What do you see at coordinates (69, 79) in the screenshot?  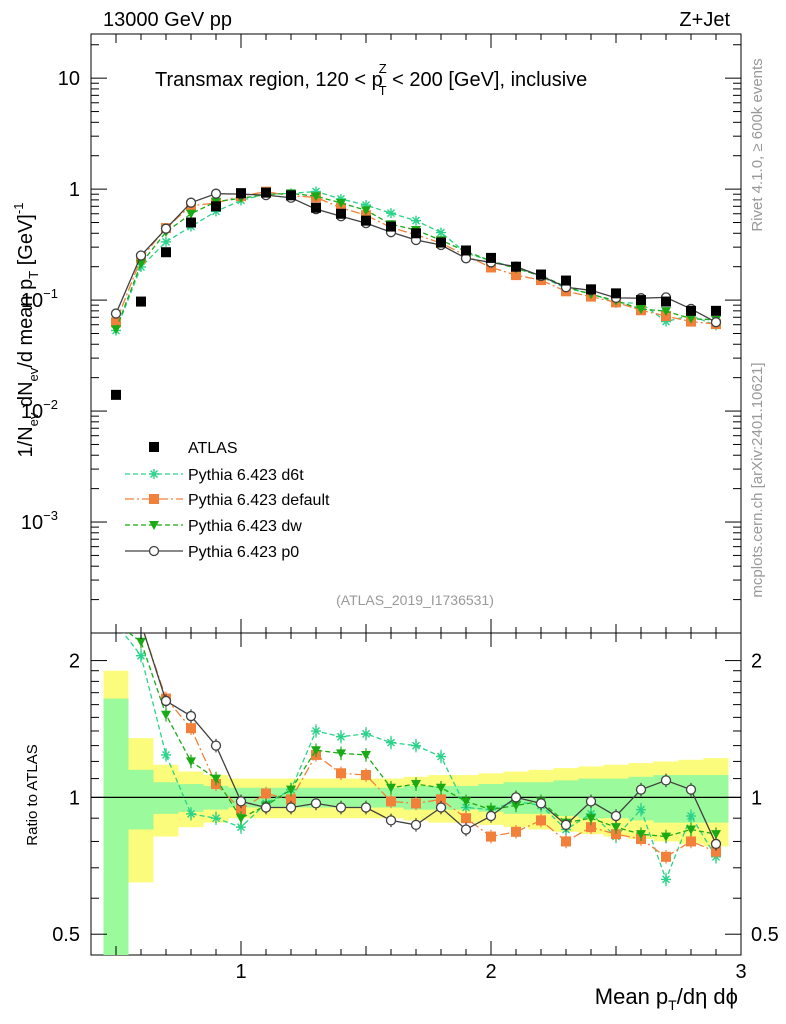 I see `y-tick-label: 10` at bounding box center [69, 79].